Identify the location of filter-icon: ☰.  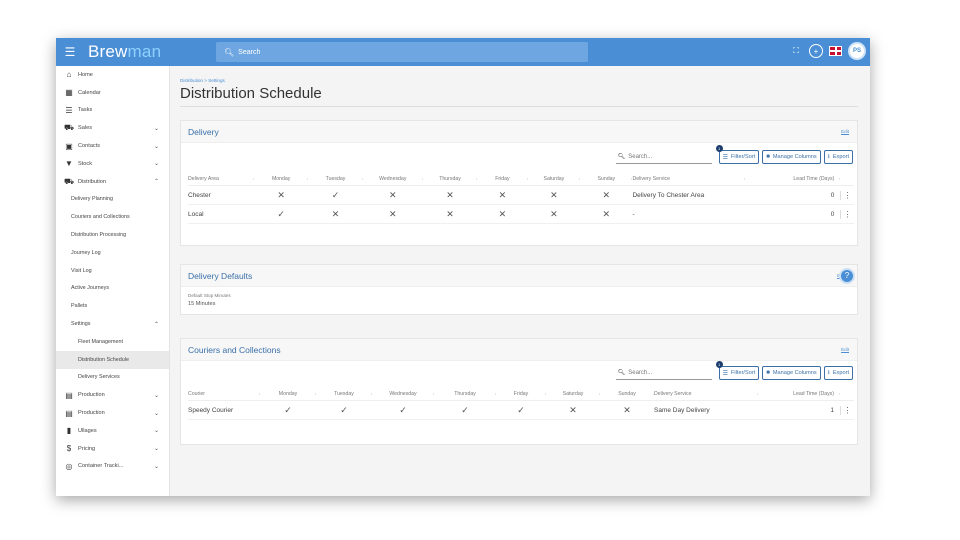
(725, 157).